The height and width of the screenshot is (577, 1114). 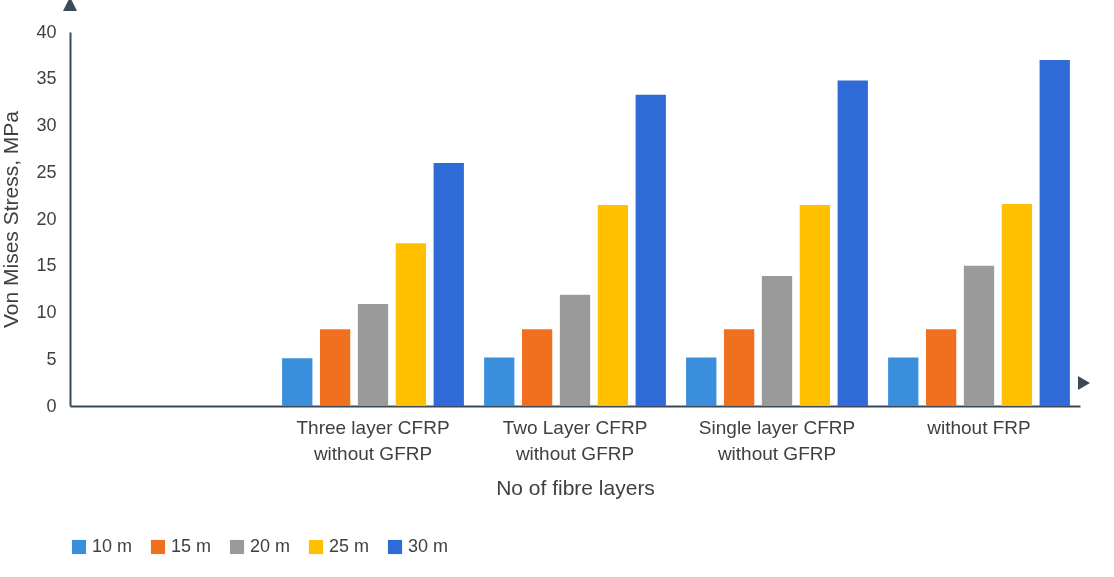 What do you see at coordinates (46, 171) in the screenshot?
I see `y-tick-label: 25` at bounding box center [46, 171].